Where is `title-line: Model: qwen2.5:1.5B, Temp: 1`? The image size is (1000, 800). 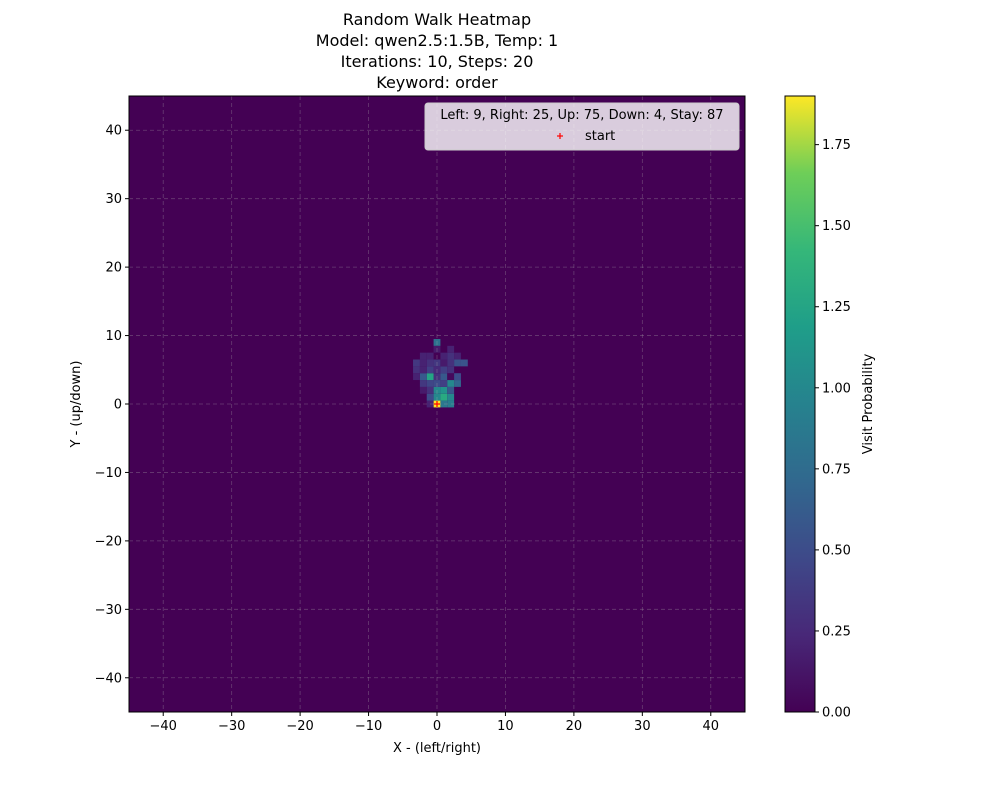 title-line: Model: qwen2.5:1.5B, Temp: 1 is located at coordinates (437, 40).